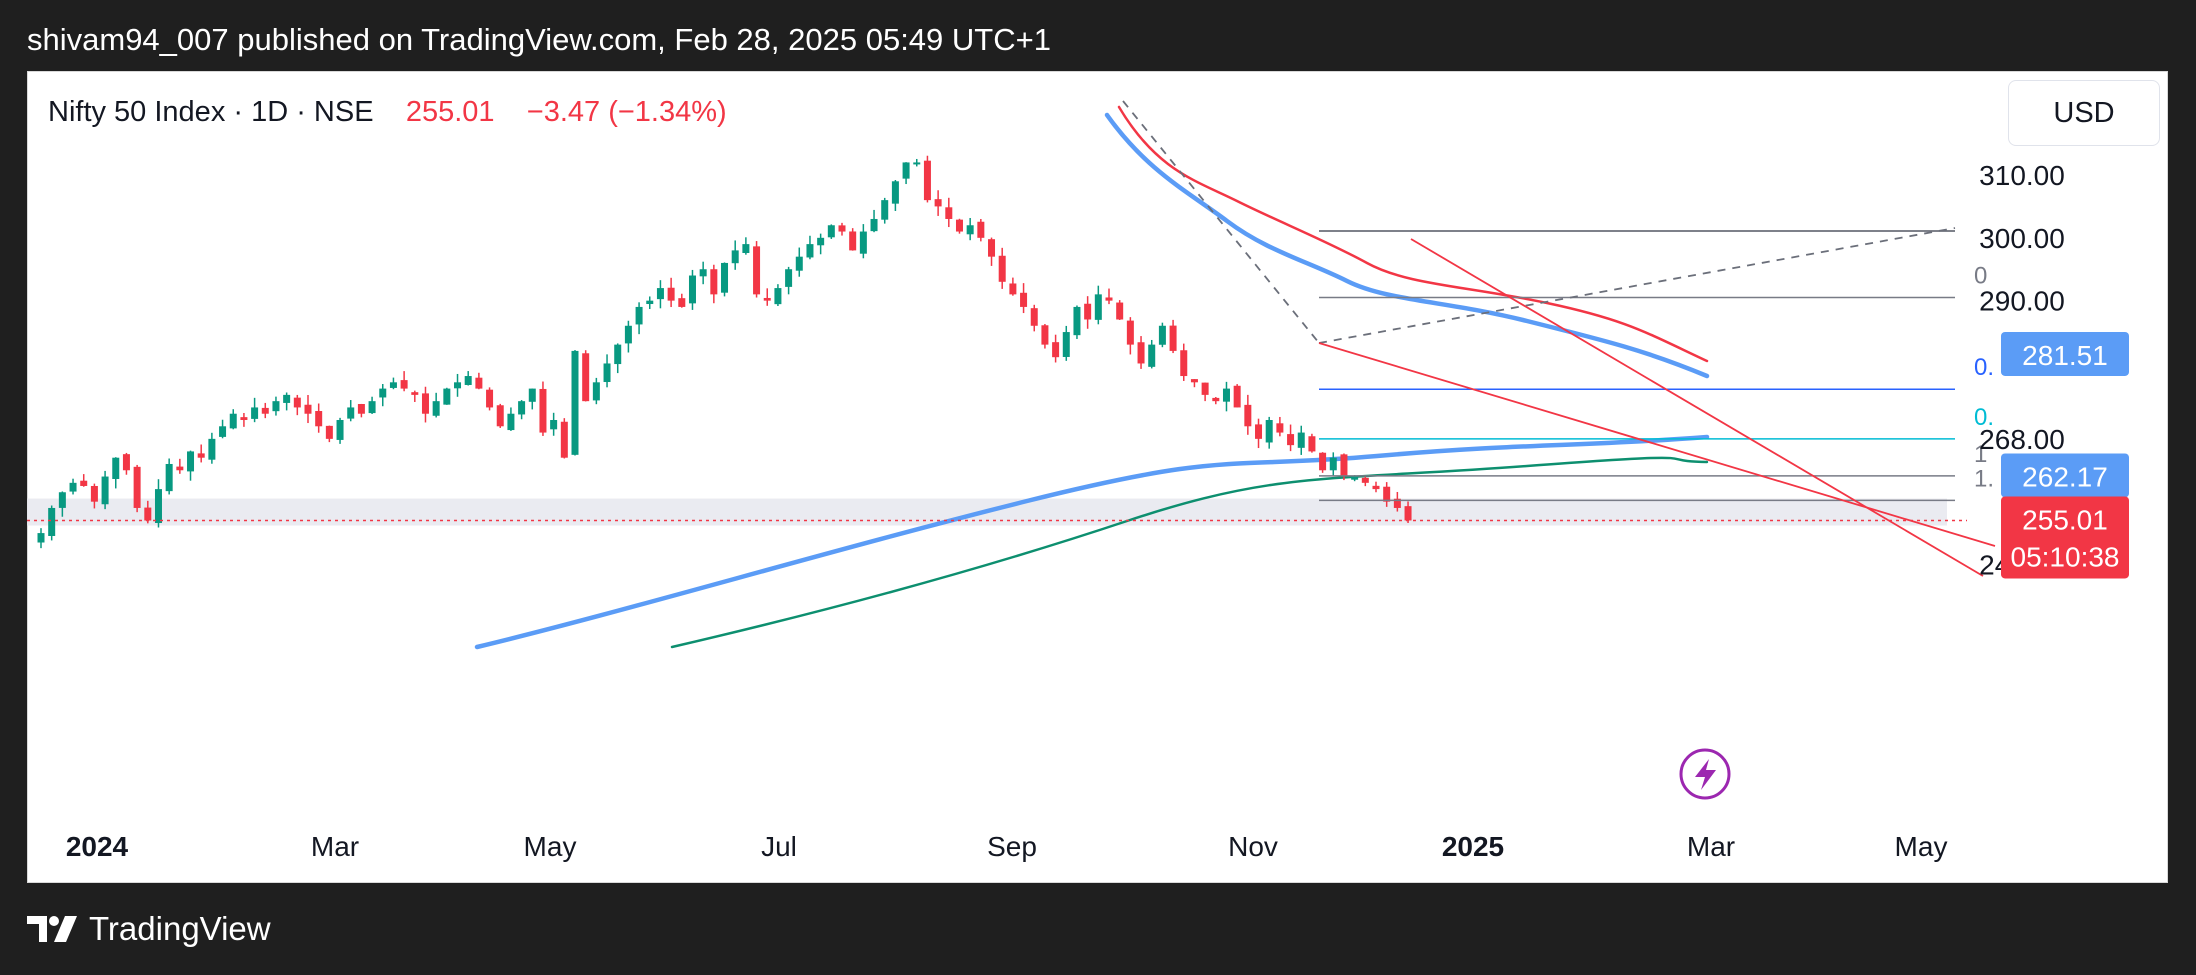  What do you see at coordinates (2022, 439) in the screenshot?
I see `price-axis-tick: 268.00` at bounding box center [2022, 439].